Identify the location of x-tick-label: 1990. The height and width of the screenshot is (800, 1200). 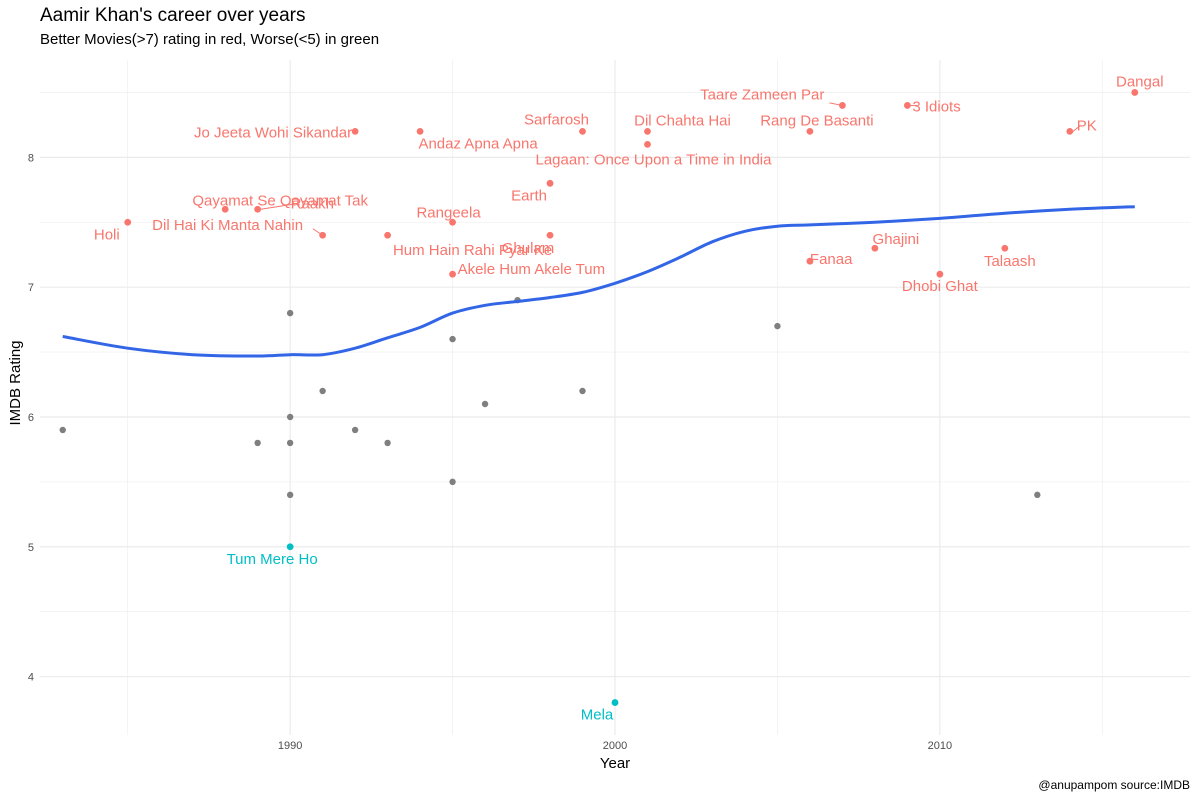
(290, 746).